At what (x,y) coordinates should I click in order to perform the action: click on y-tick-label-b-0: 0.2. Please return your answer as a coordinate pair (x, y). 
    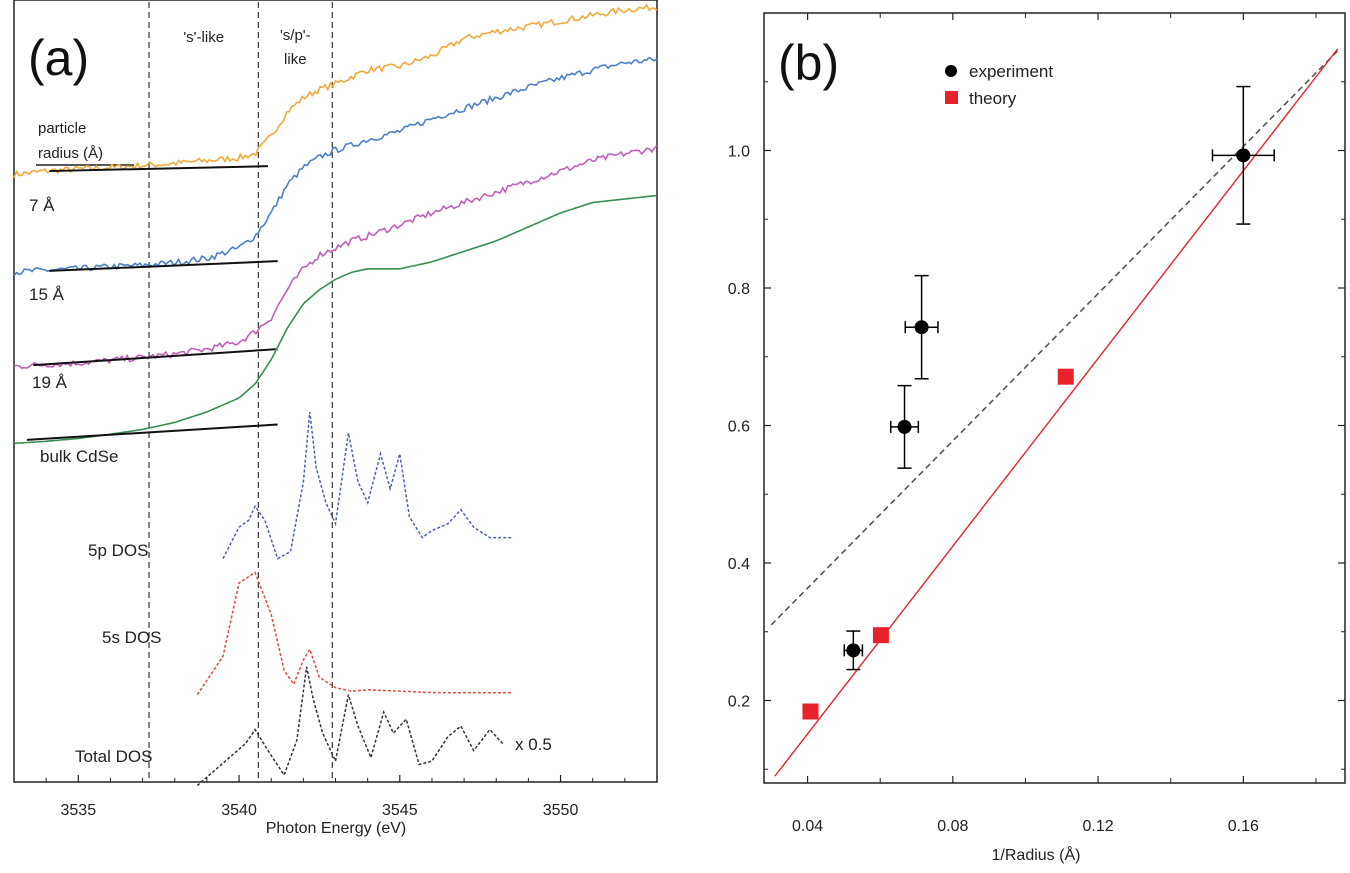
    Looking at the image, I should click on (739, 702).